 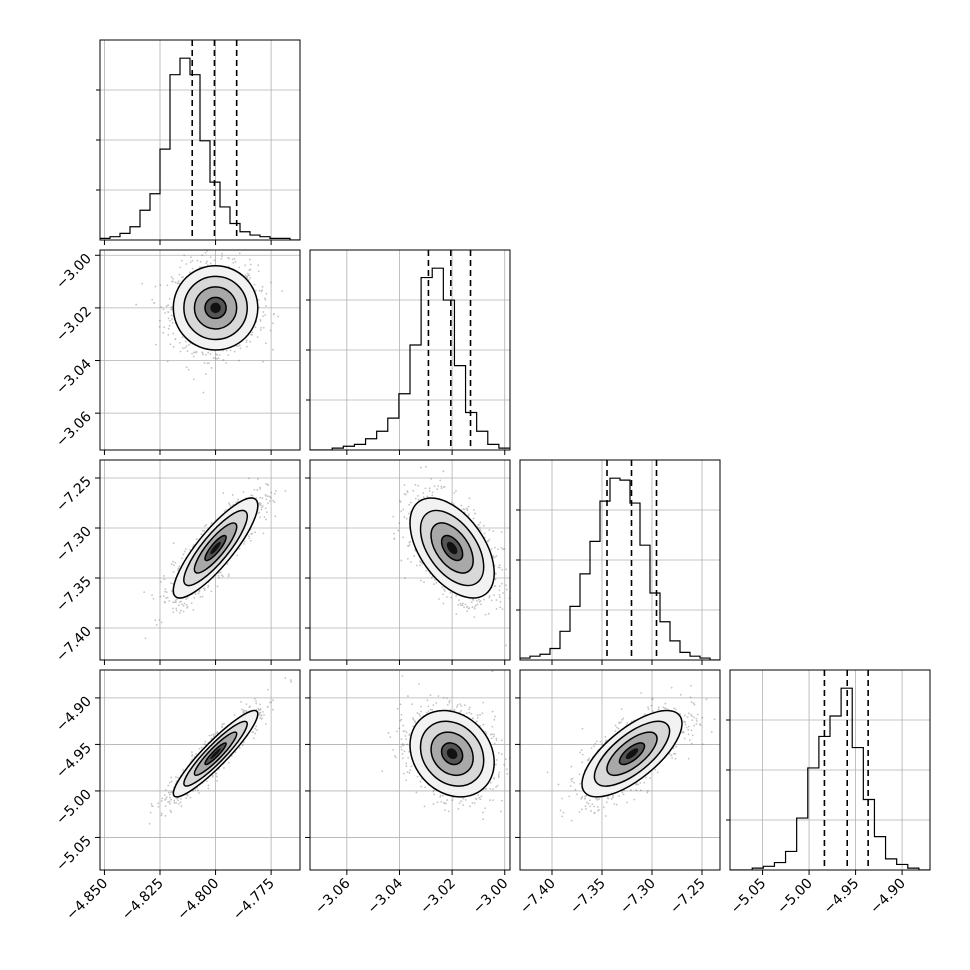 I want to click on hist-step-line, so click(x=620, y=568).